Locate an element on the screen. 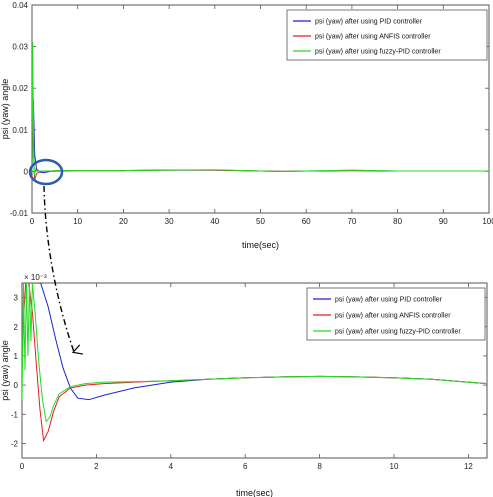 The image size is (493, 497). y-tick-label: 0.04 is located at coordinates (20, 5).